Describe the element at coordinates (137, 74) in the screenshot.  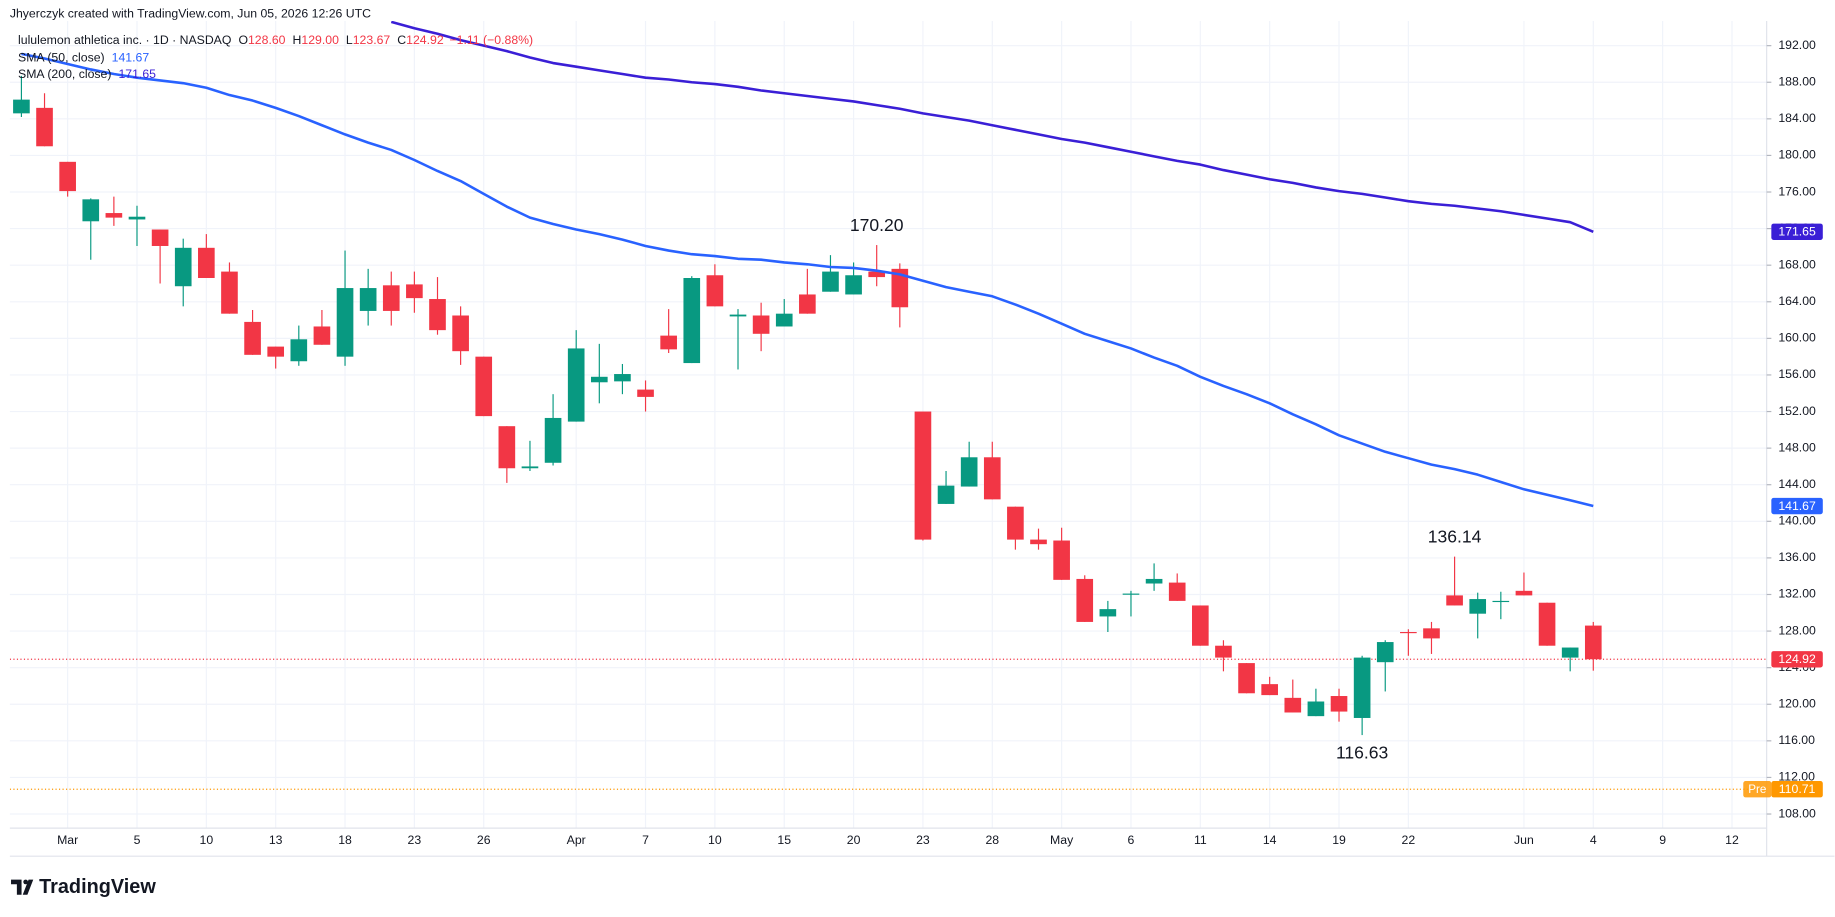
I see `sma-legend-value: 171.65` at that location.